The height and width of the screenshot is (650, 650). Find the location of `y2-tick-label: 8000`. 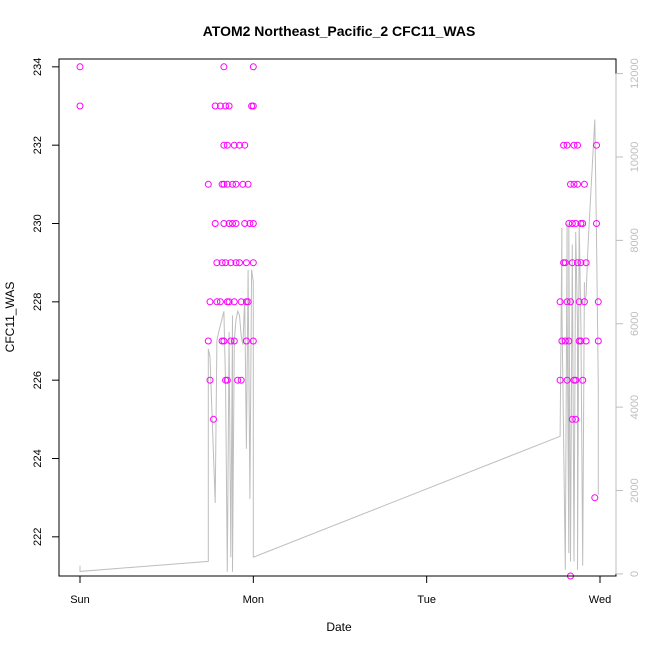

y2-tick-label: 8000 is located at coordinates (635, 240).